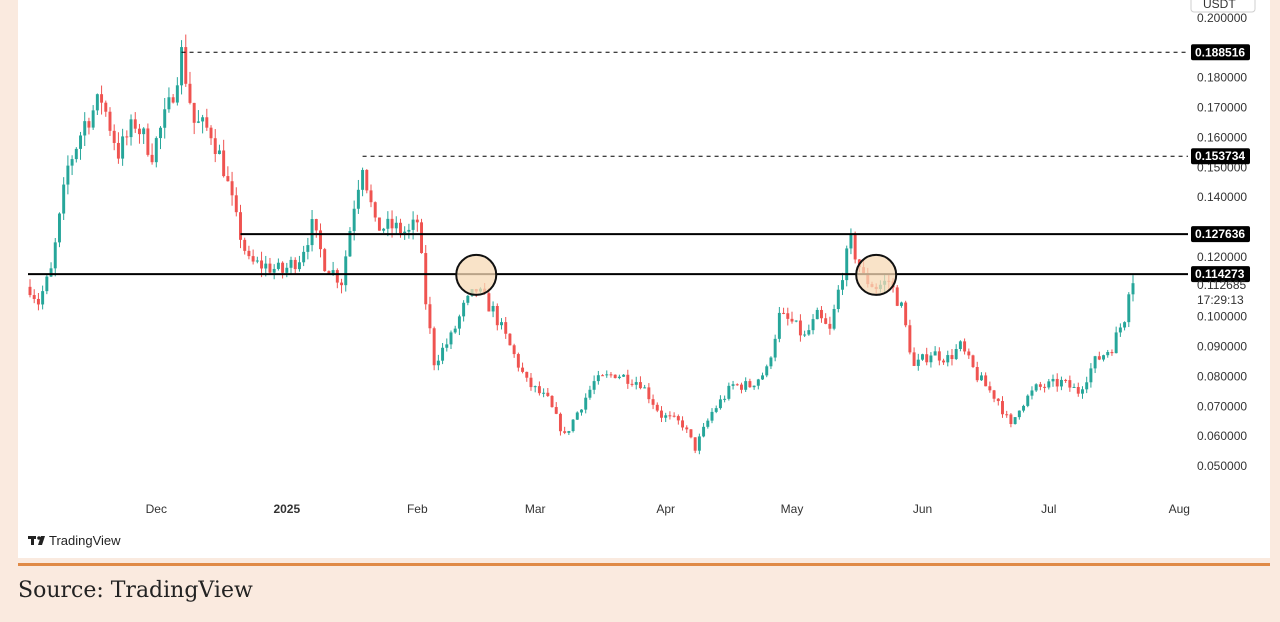  What do you see at coordinates (1222, 347) in the screenshot?
I see `y-axis-tick: 0.090000` at bounding box center [1222, 347].